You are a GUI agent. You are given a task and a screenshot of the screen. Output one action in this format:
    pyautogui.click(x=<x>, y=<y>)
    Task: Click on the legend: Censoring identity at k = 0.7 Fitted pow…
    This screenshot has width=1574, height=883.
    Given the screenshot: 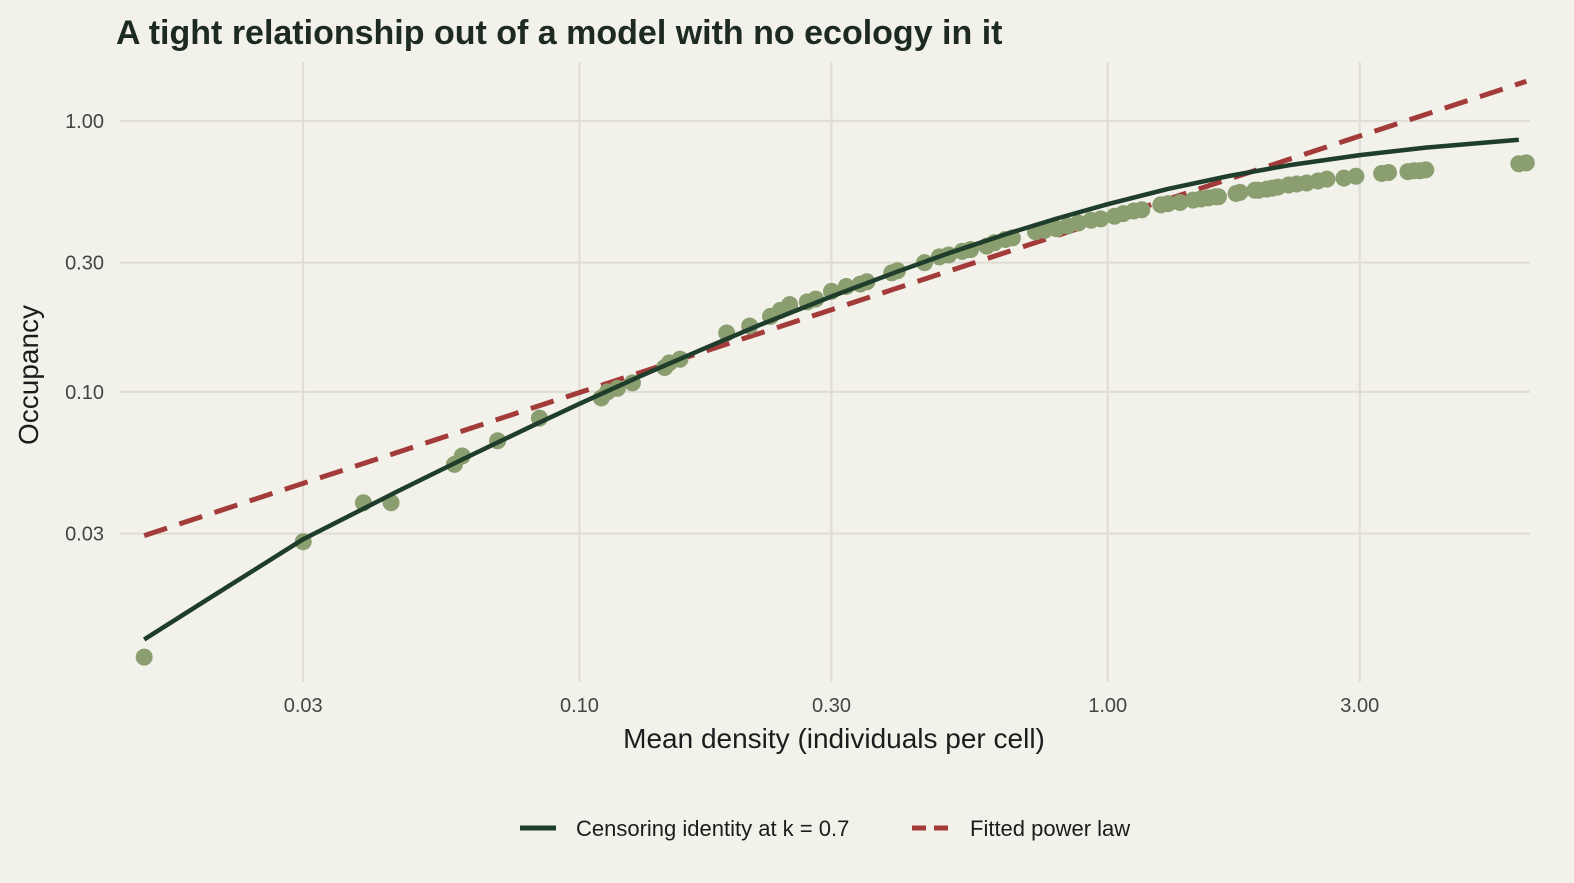 What is the action you would take?
    pyautogui.click(x=825, y=828)
    